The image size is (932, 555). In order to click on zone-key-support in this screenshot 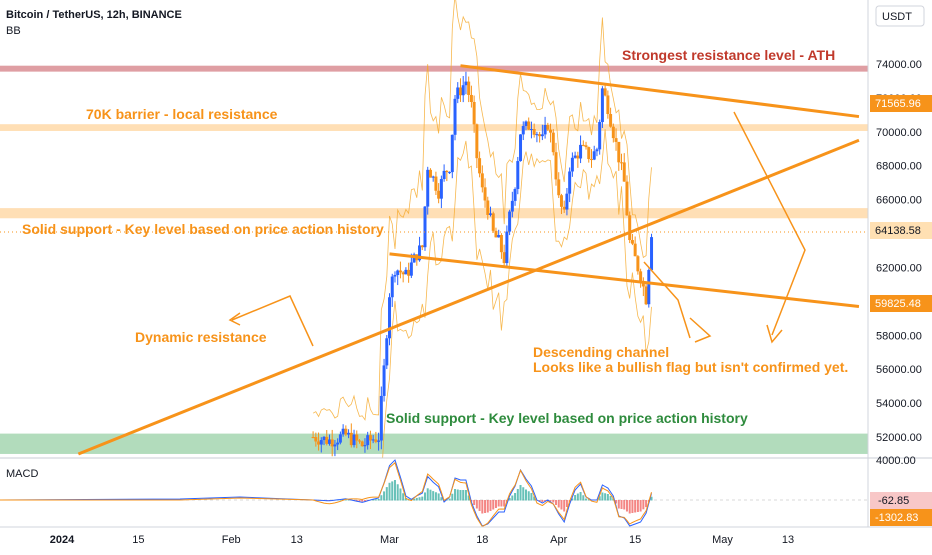, I will do `click(434, 213)`.